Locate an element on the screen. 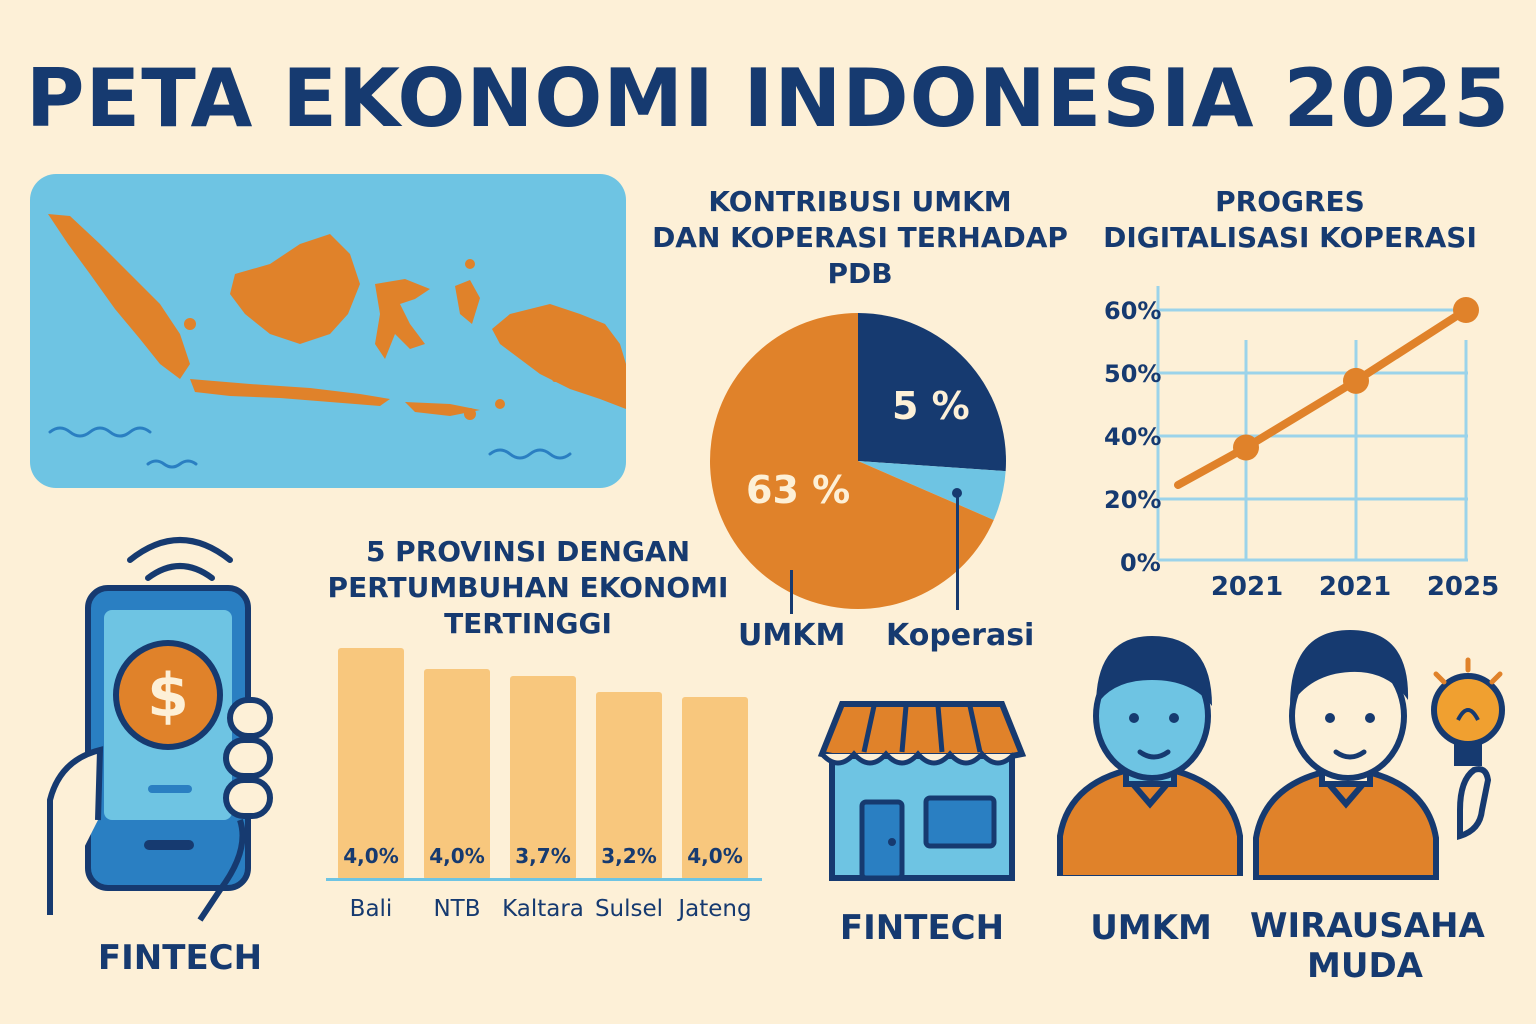 The width and height of the screenshot is (1536, 1024). pie-slice-koperasi is located at coordinates (932, 490).